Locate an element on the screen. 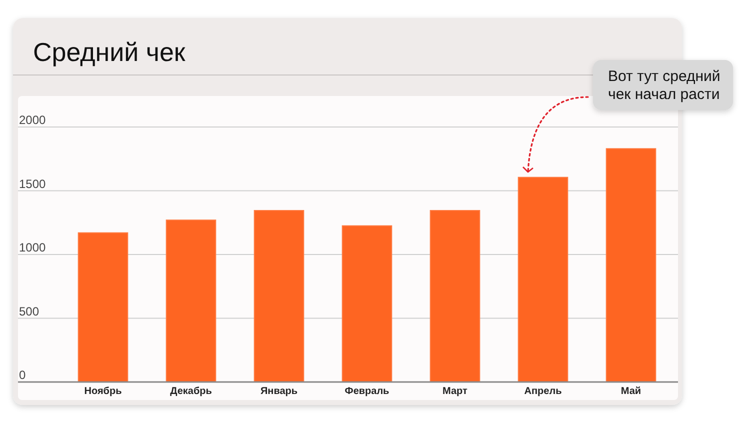  x-tick-label: Ноябрь is located at coordinates (103, 391).